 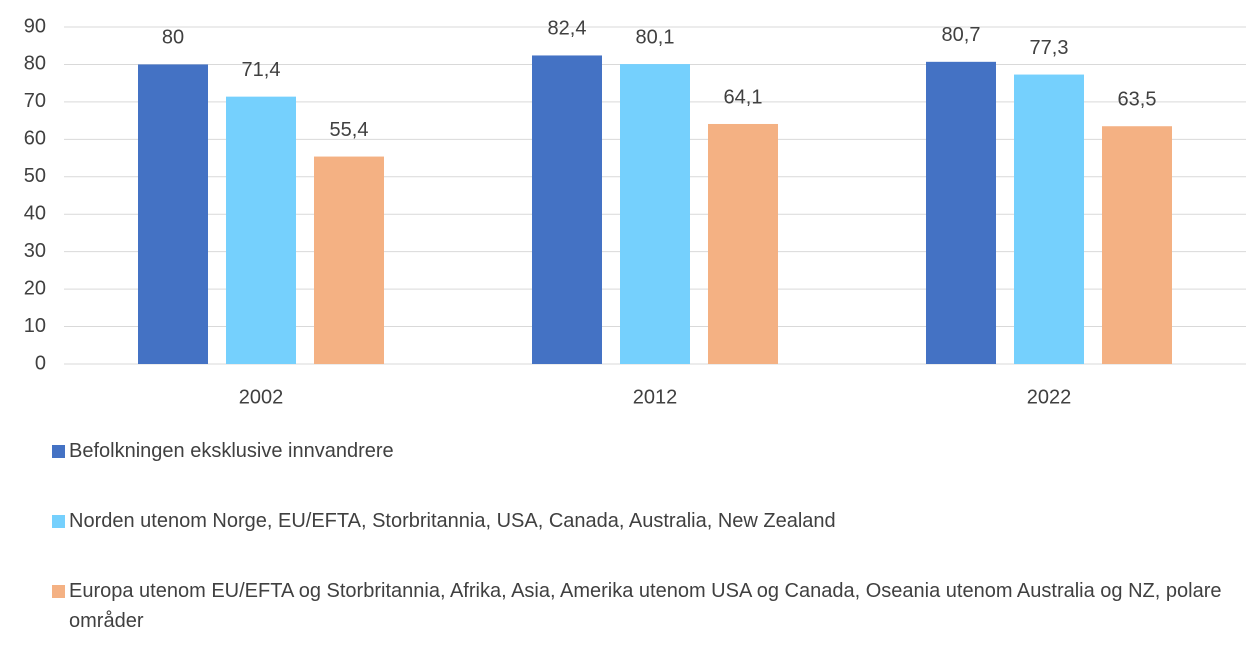 I want to click on value-label: 55,4, so click(x=349, y=130).